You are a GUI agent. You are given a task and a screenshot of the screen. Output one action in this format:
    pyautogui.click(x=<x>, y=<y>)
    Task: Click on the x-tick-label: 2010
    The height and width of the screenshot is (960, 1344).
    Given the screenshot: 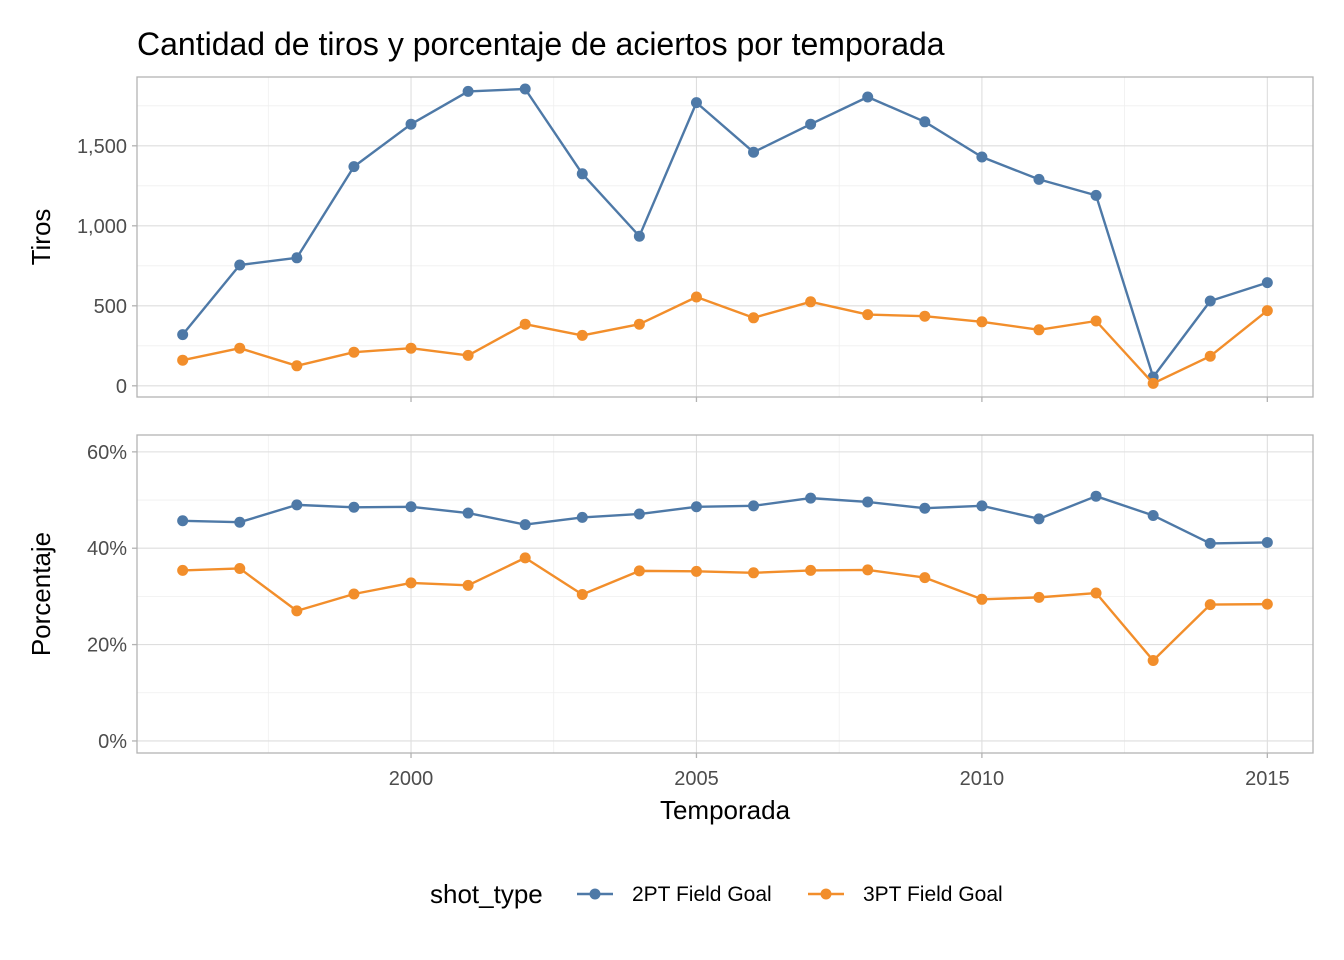 What is the action you would take?
    pyautogui.click(x=982, y=779)
    